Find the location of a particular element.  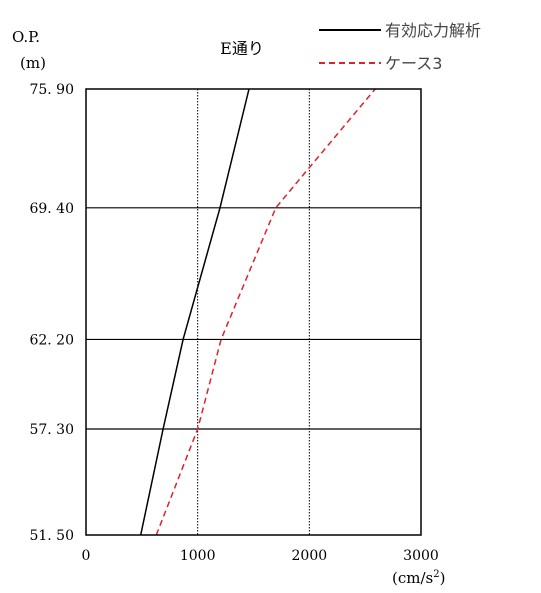

y-tick-label: 69. 40 is located at coordinates (51, 209).